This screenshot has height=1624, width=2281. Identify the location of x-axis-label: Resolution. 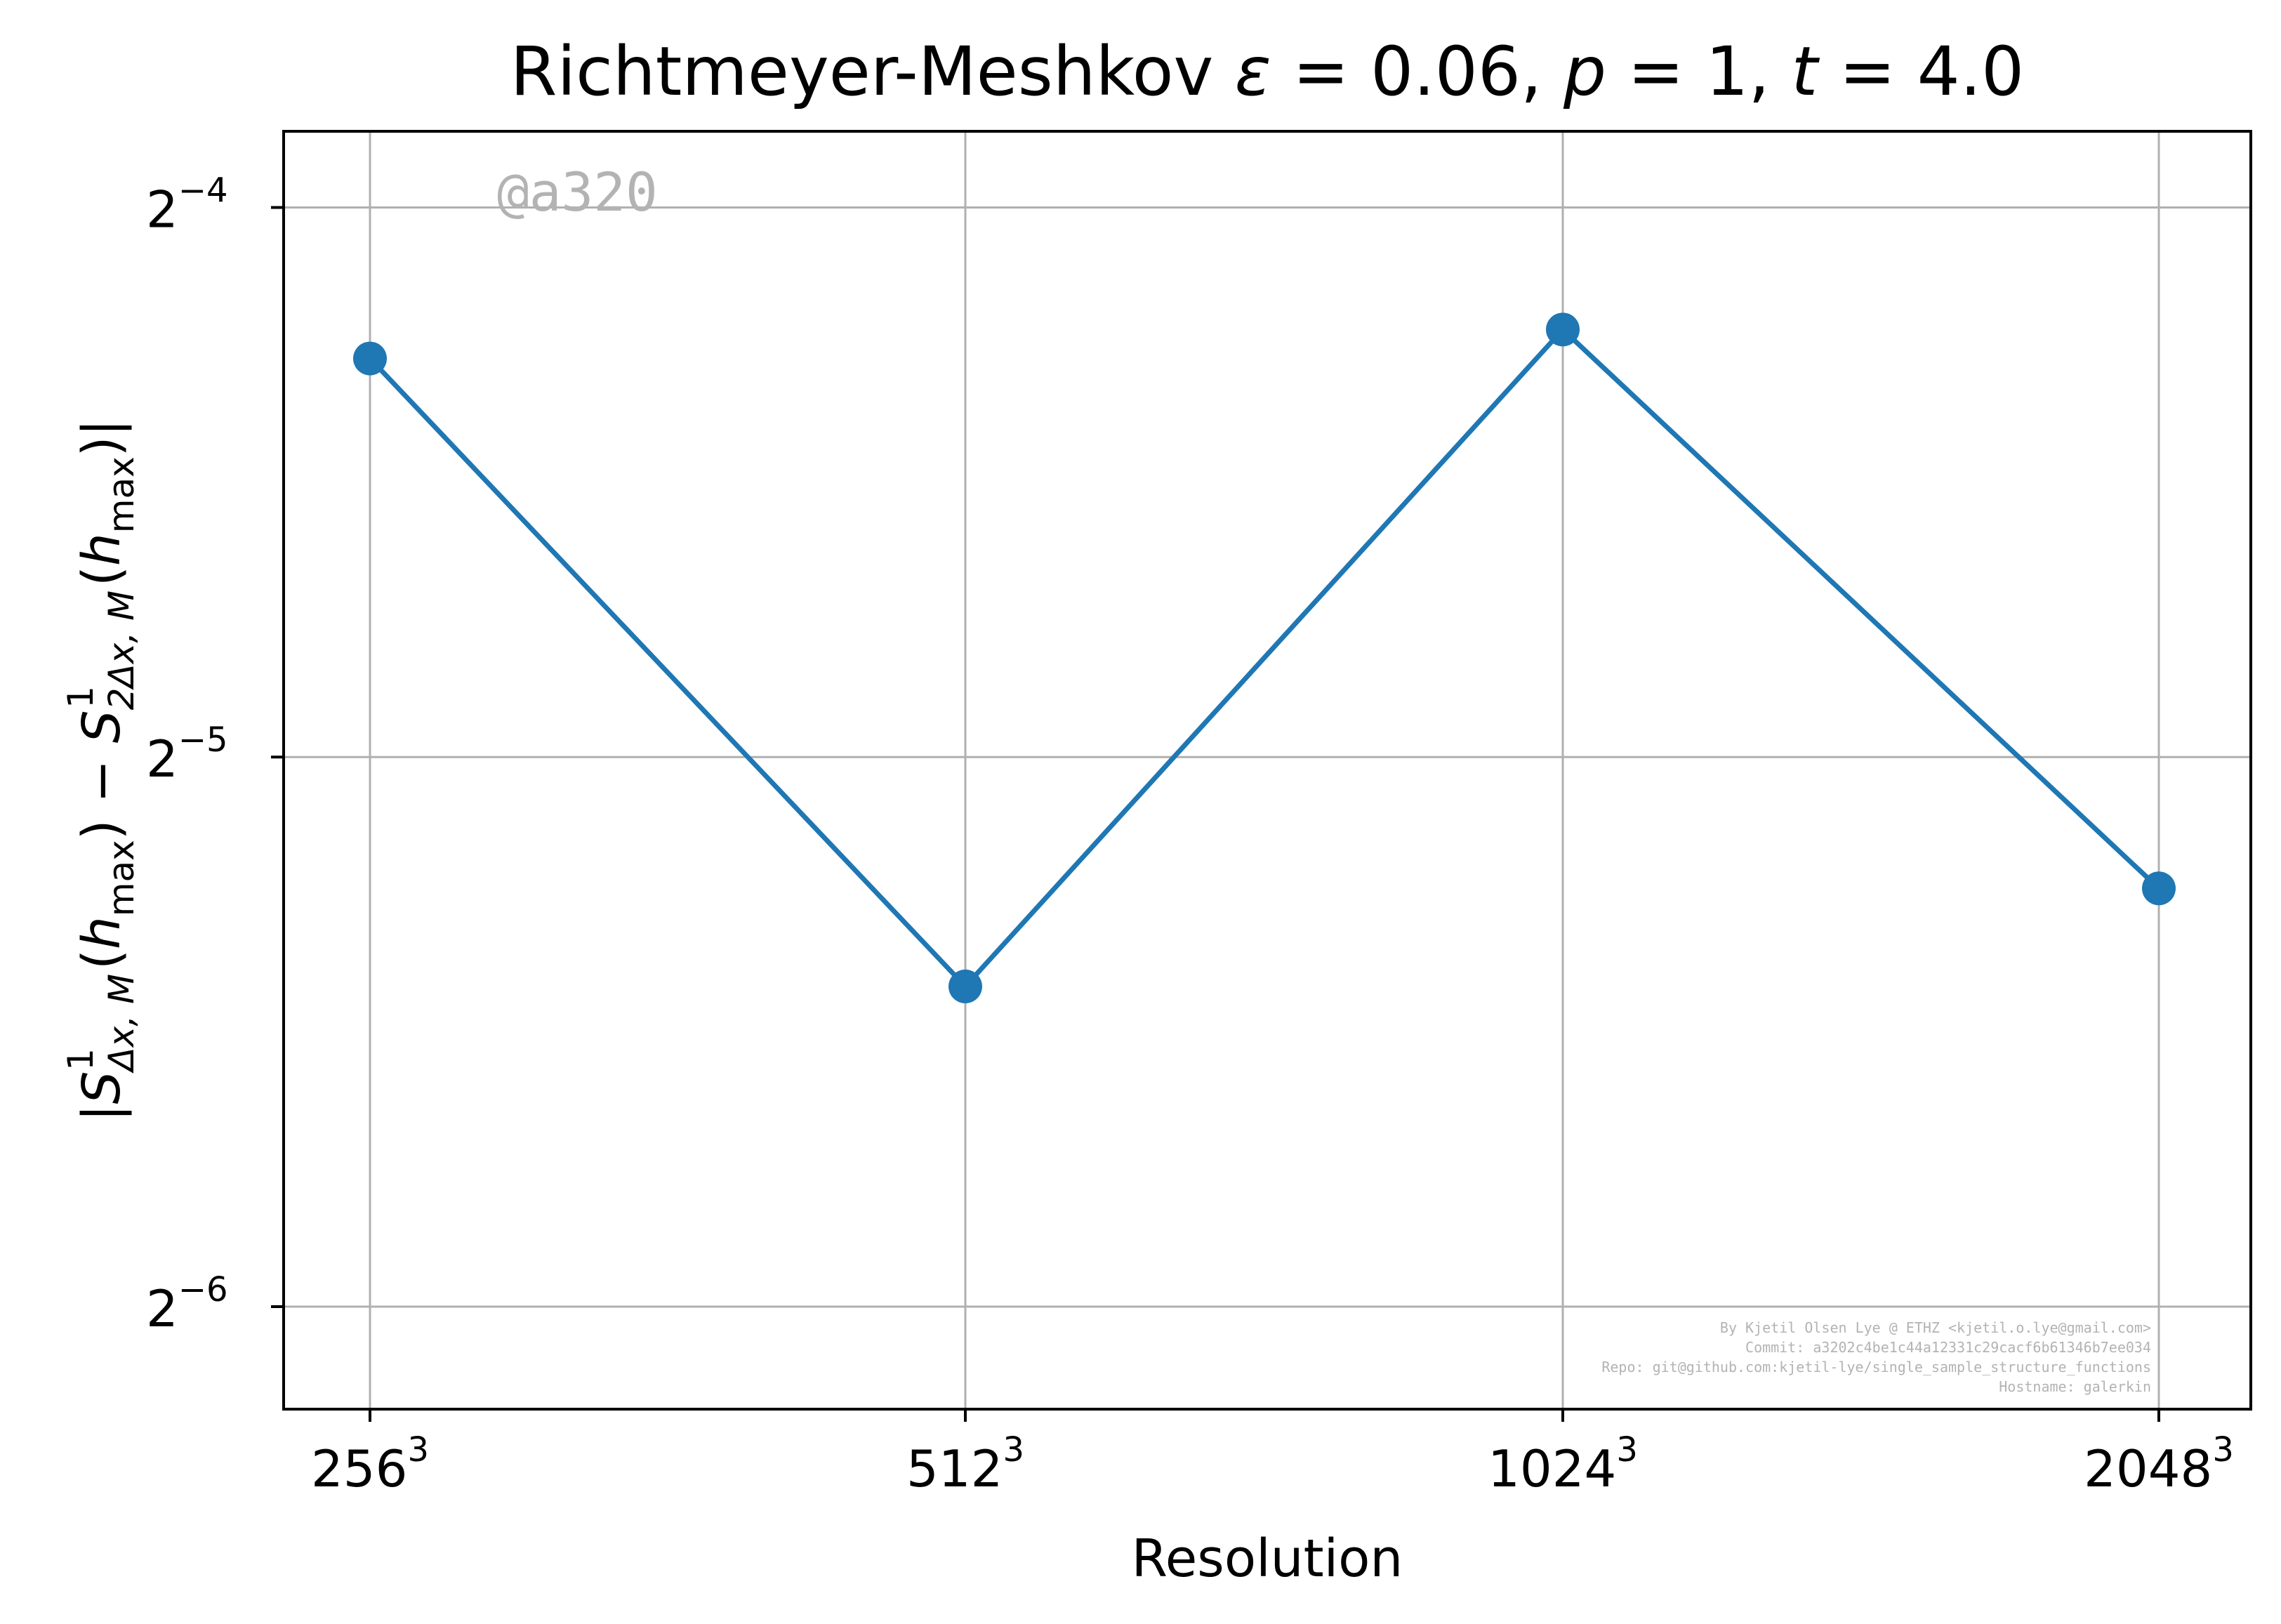
(1267, 1559).